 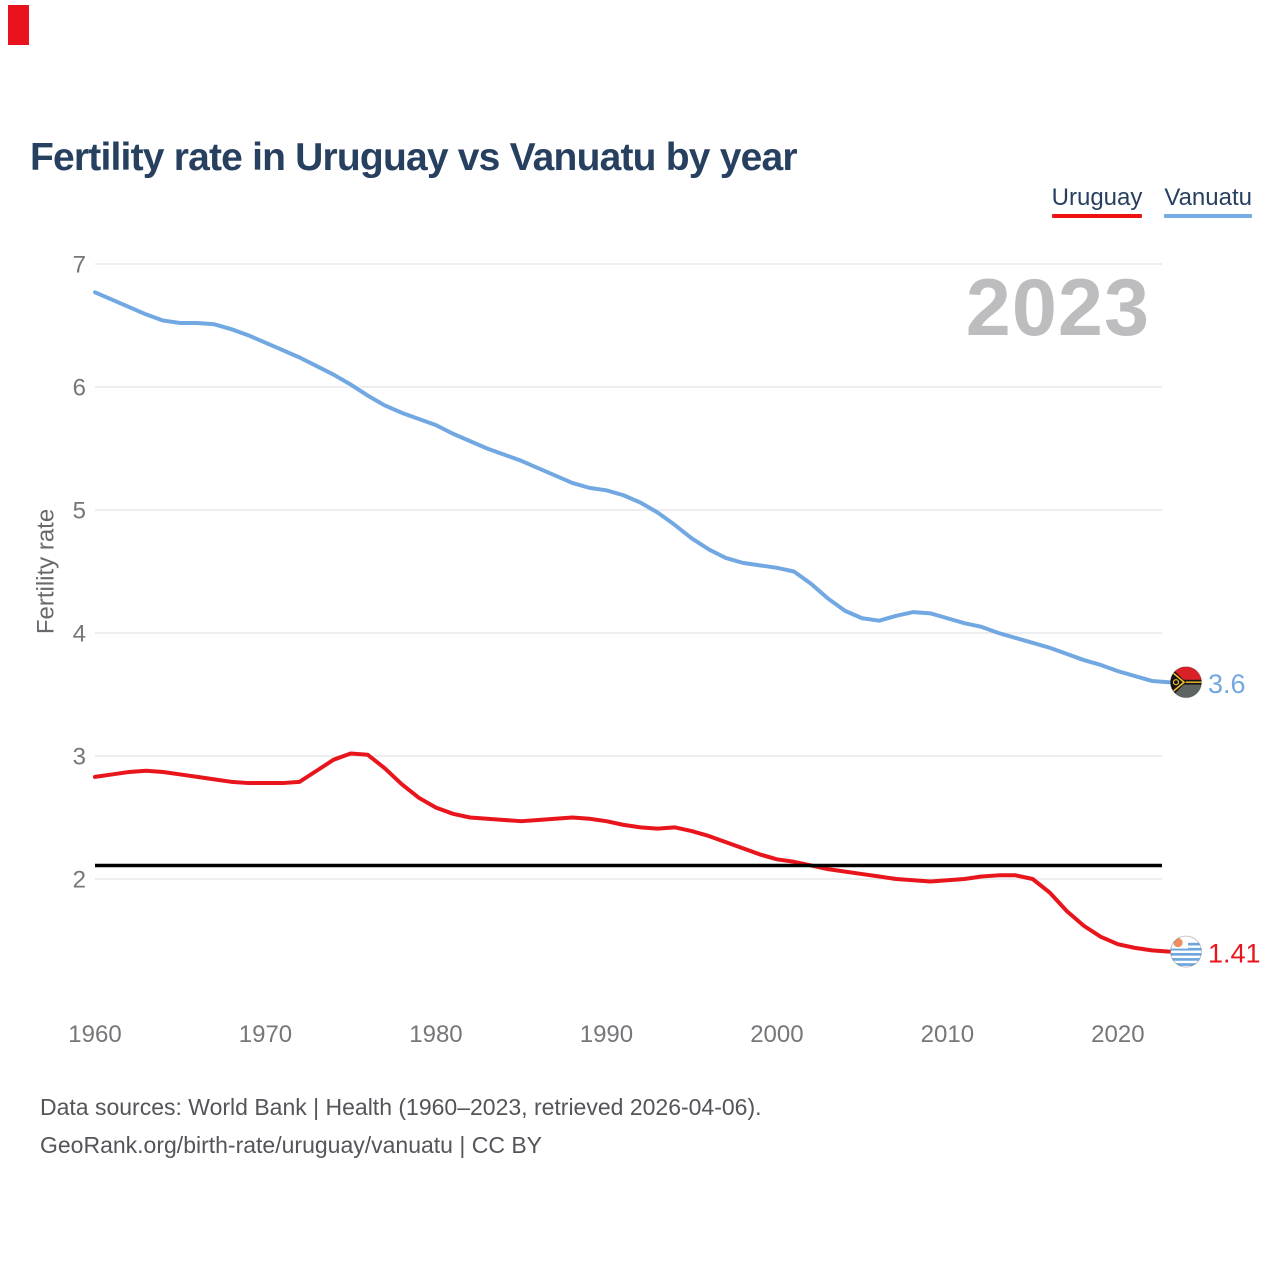 I want to click on x-tick-label: 1990, so click(x=606, y=1034).